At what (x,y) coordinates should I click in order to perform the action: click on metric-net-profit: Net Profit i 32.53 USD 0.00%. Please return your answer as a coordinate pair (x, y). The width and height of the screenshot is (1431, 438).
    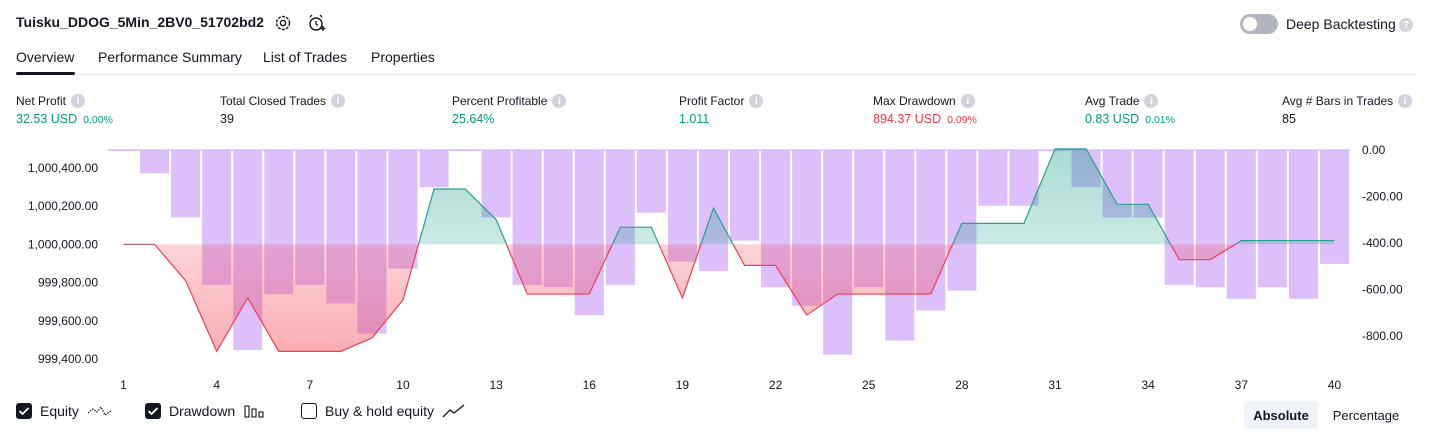
    Looking at the image, I should click on (64, 110).